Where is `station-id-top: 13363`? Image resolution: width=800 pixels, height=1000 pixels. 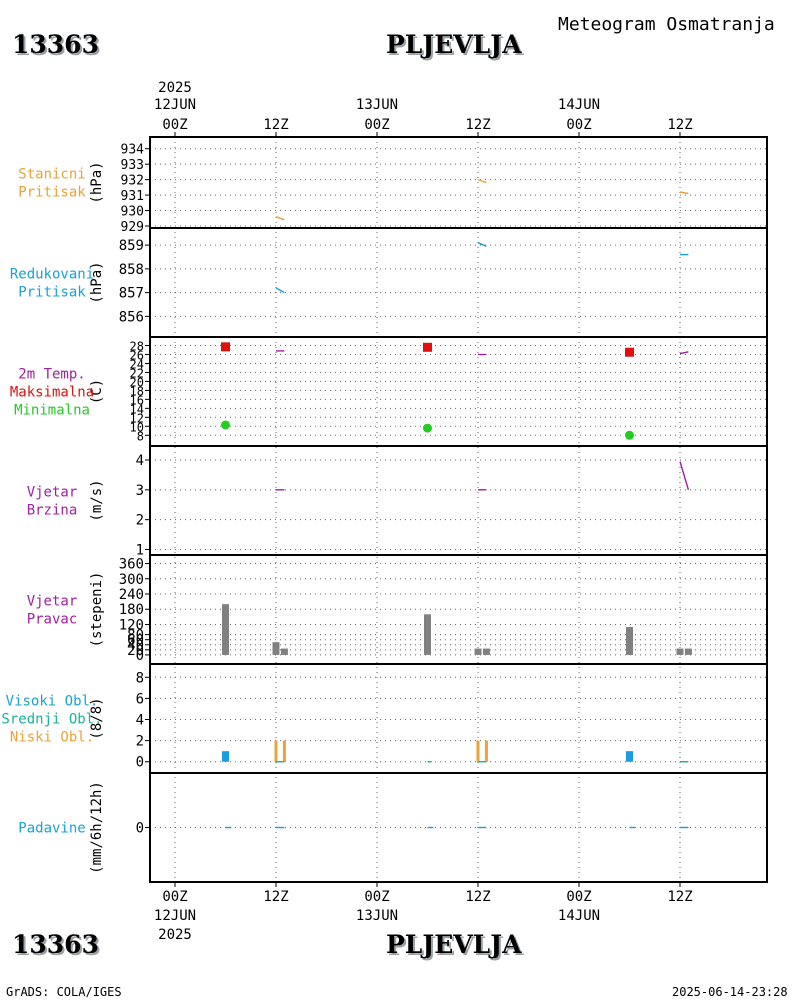 station-id-top: 13363 is located at coordinates (55, 44).